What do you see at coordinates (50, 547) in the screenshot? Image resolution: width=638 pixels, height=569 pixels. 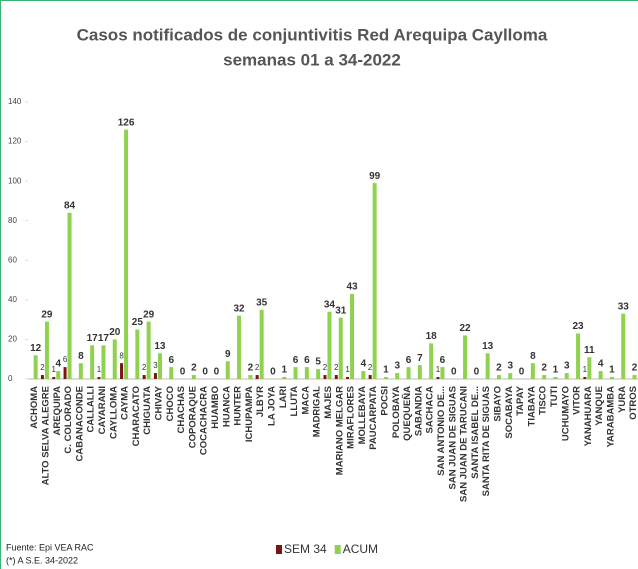 I see `note: Fuente: Epi VEA RAC` at bounding box center [50, 547].